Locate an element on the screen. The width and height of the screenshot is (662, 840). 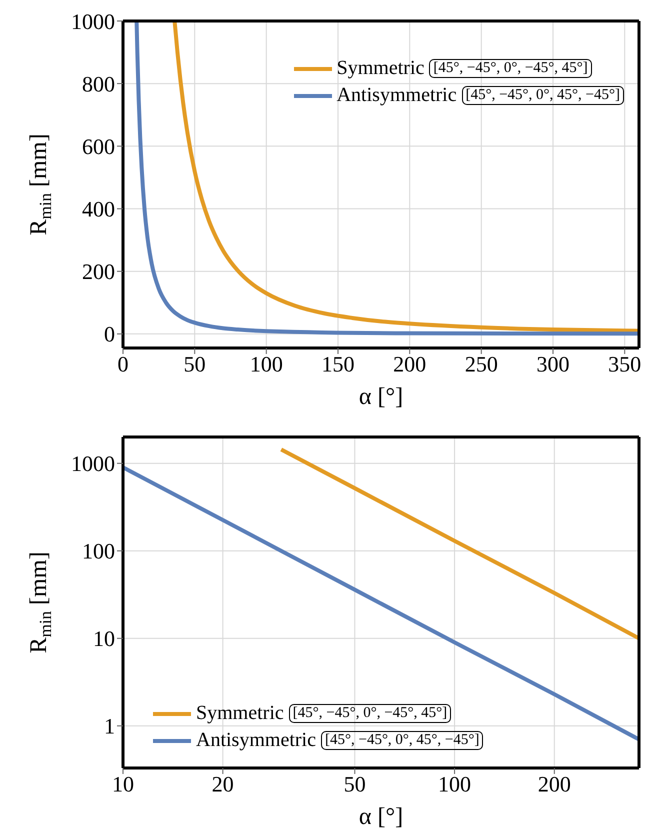
y-tick-label: 0 is located at coordinates (109, 334).